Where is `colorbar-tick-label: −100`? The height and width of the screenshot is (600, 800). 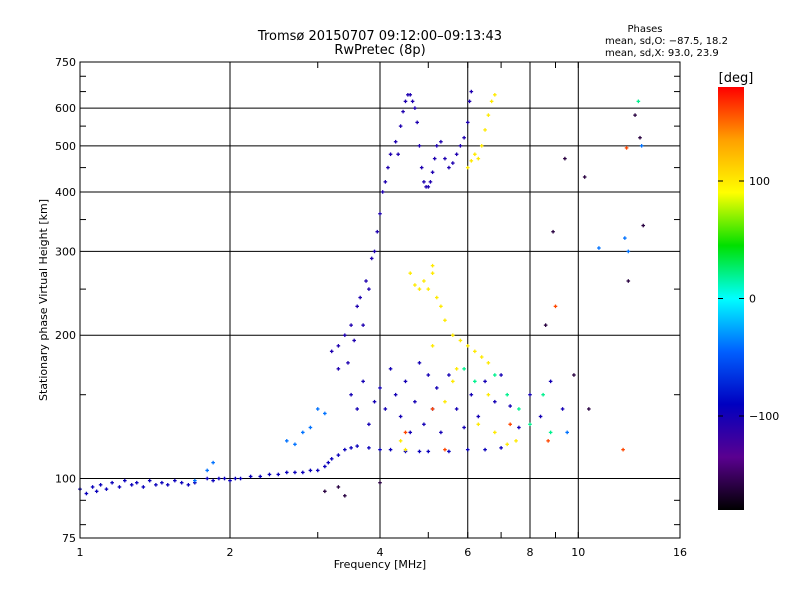 colorbar-tick-label: −100 is located at coordinates (764, 416).